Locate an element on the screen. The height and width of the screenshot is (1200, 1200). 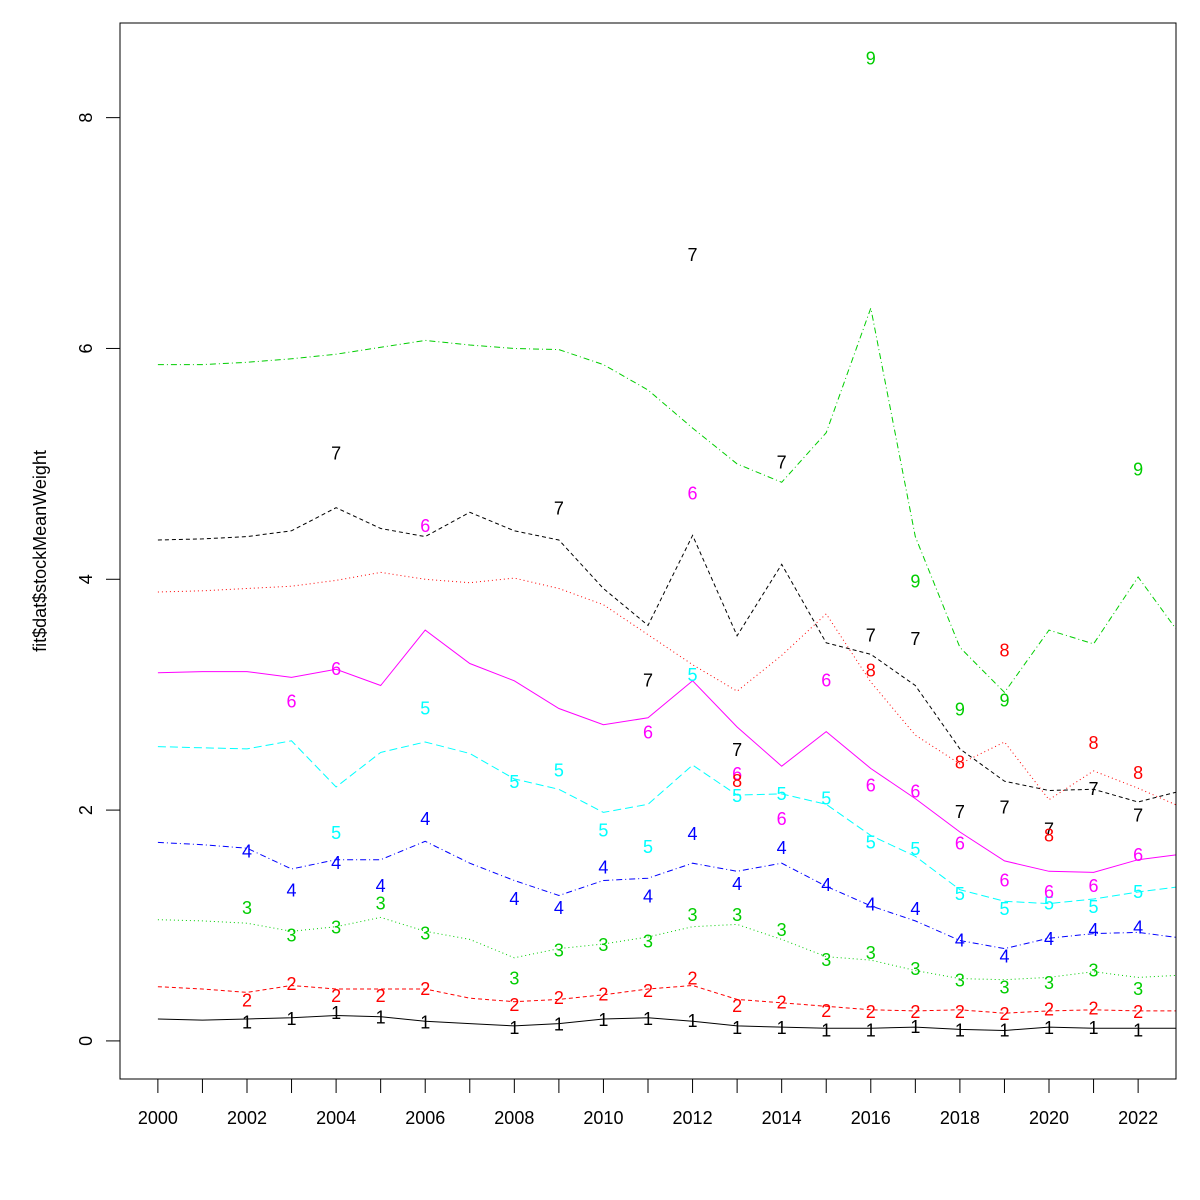
y-tick-label: 2 is located at coordinates (86, 810).